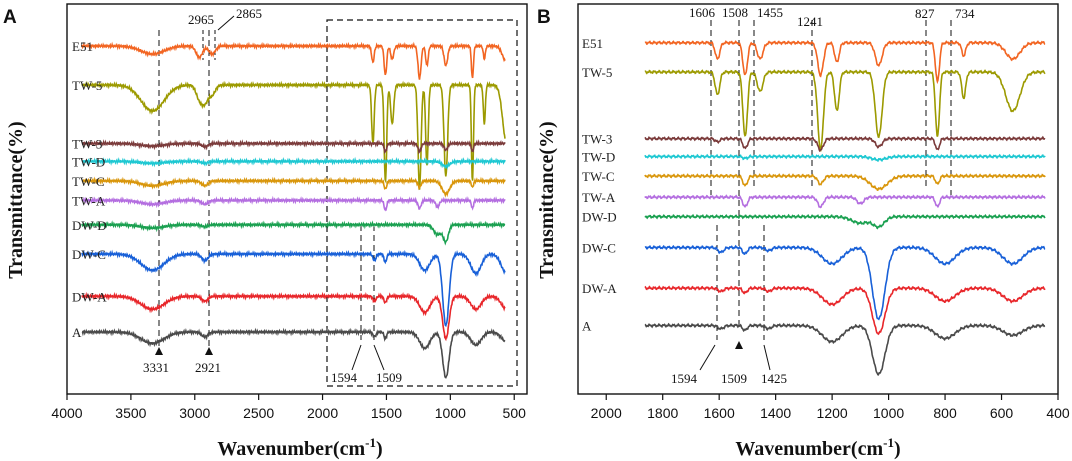 The height and width of the screenshot is (461, 1072). I want to click on panel-a-ylabel: Transmittance(%), so click(16, 199).